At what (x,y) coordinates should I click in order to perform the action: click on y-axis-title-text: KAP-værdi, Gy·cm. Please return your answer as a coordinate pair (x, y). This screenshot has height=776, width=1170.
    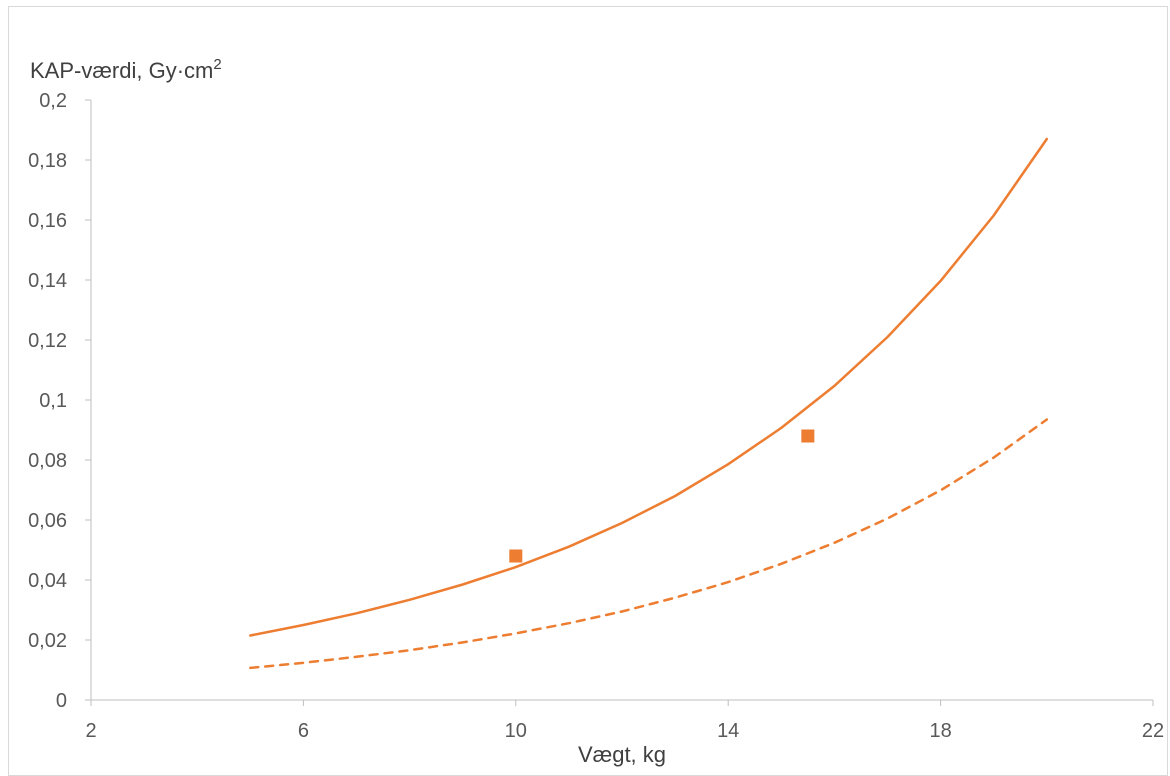
    Looking at the image, I should click on (121, 70).